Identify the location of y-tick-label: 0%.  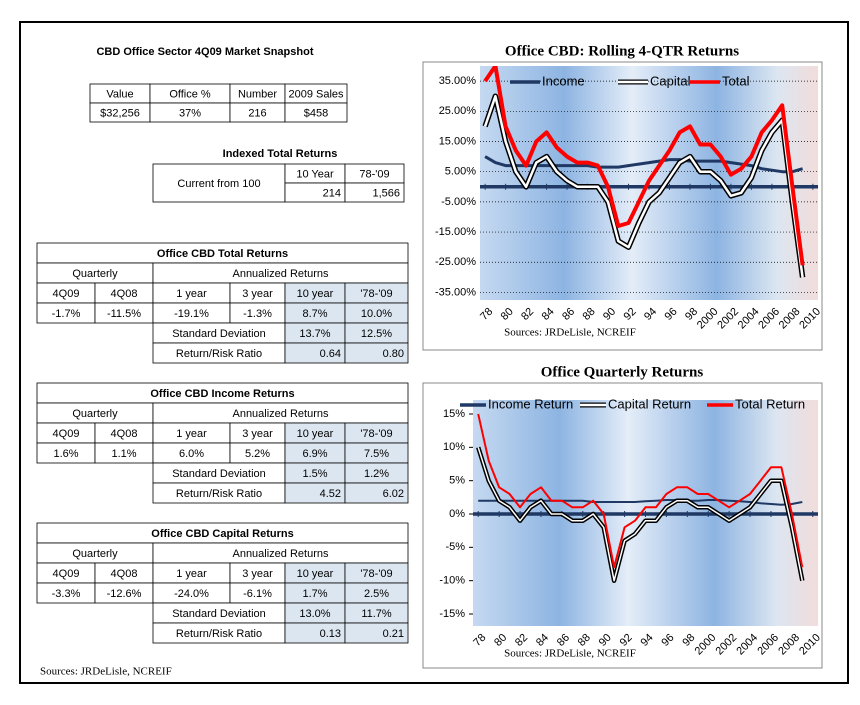
(457, 514).